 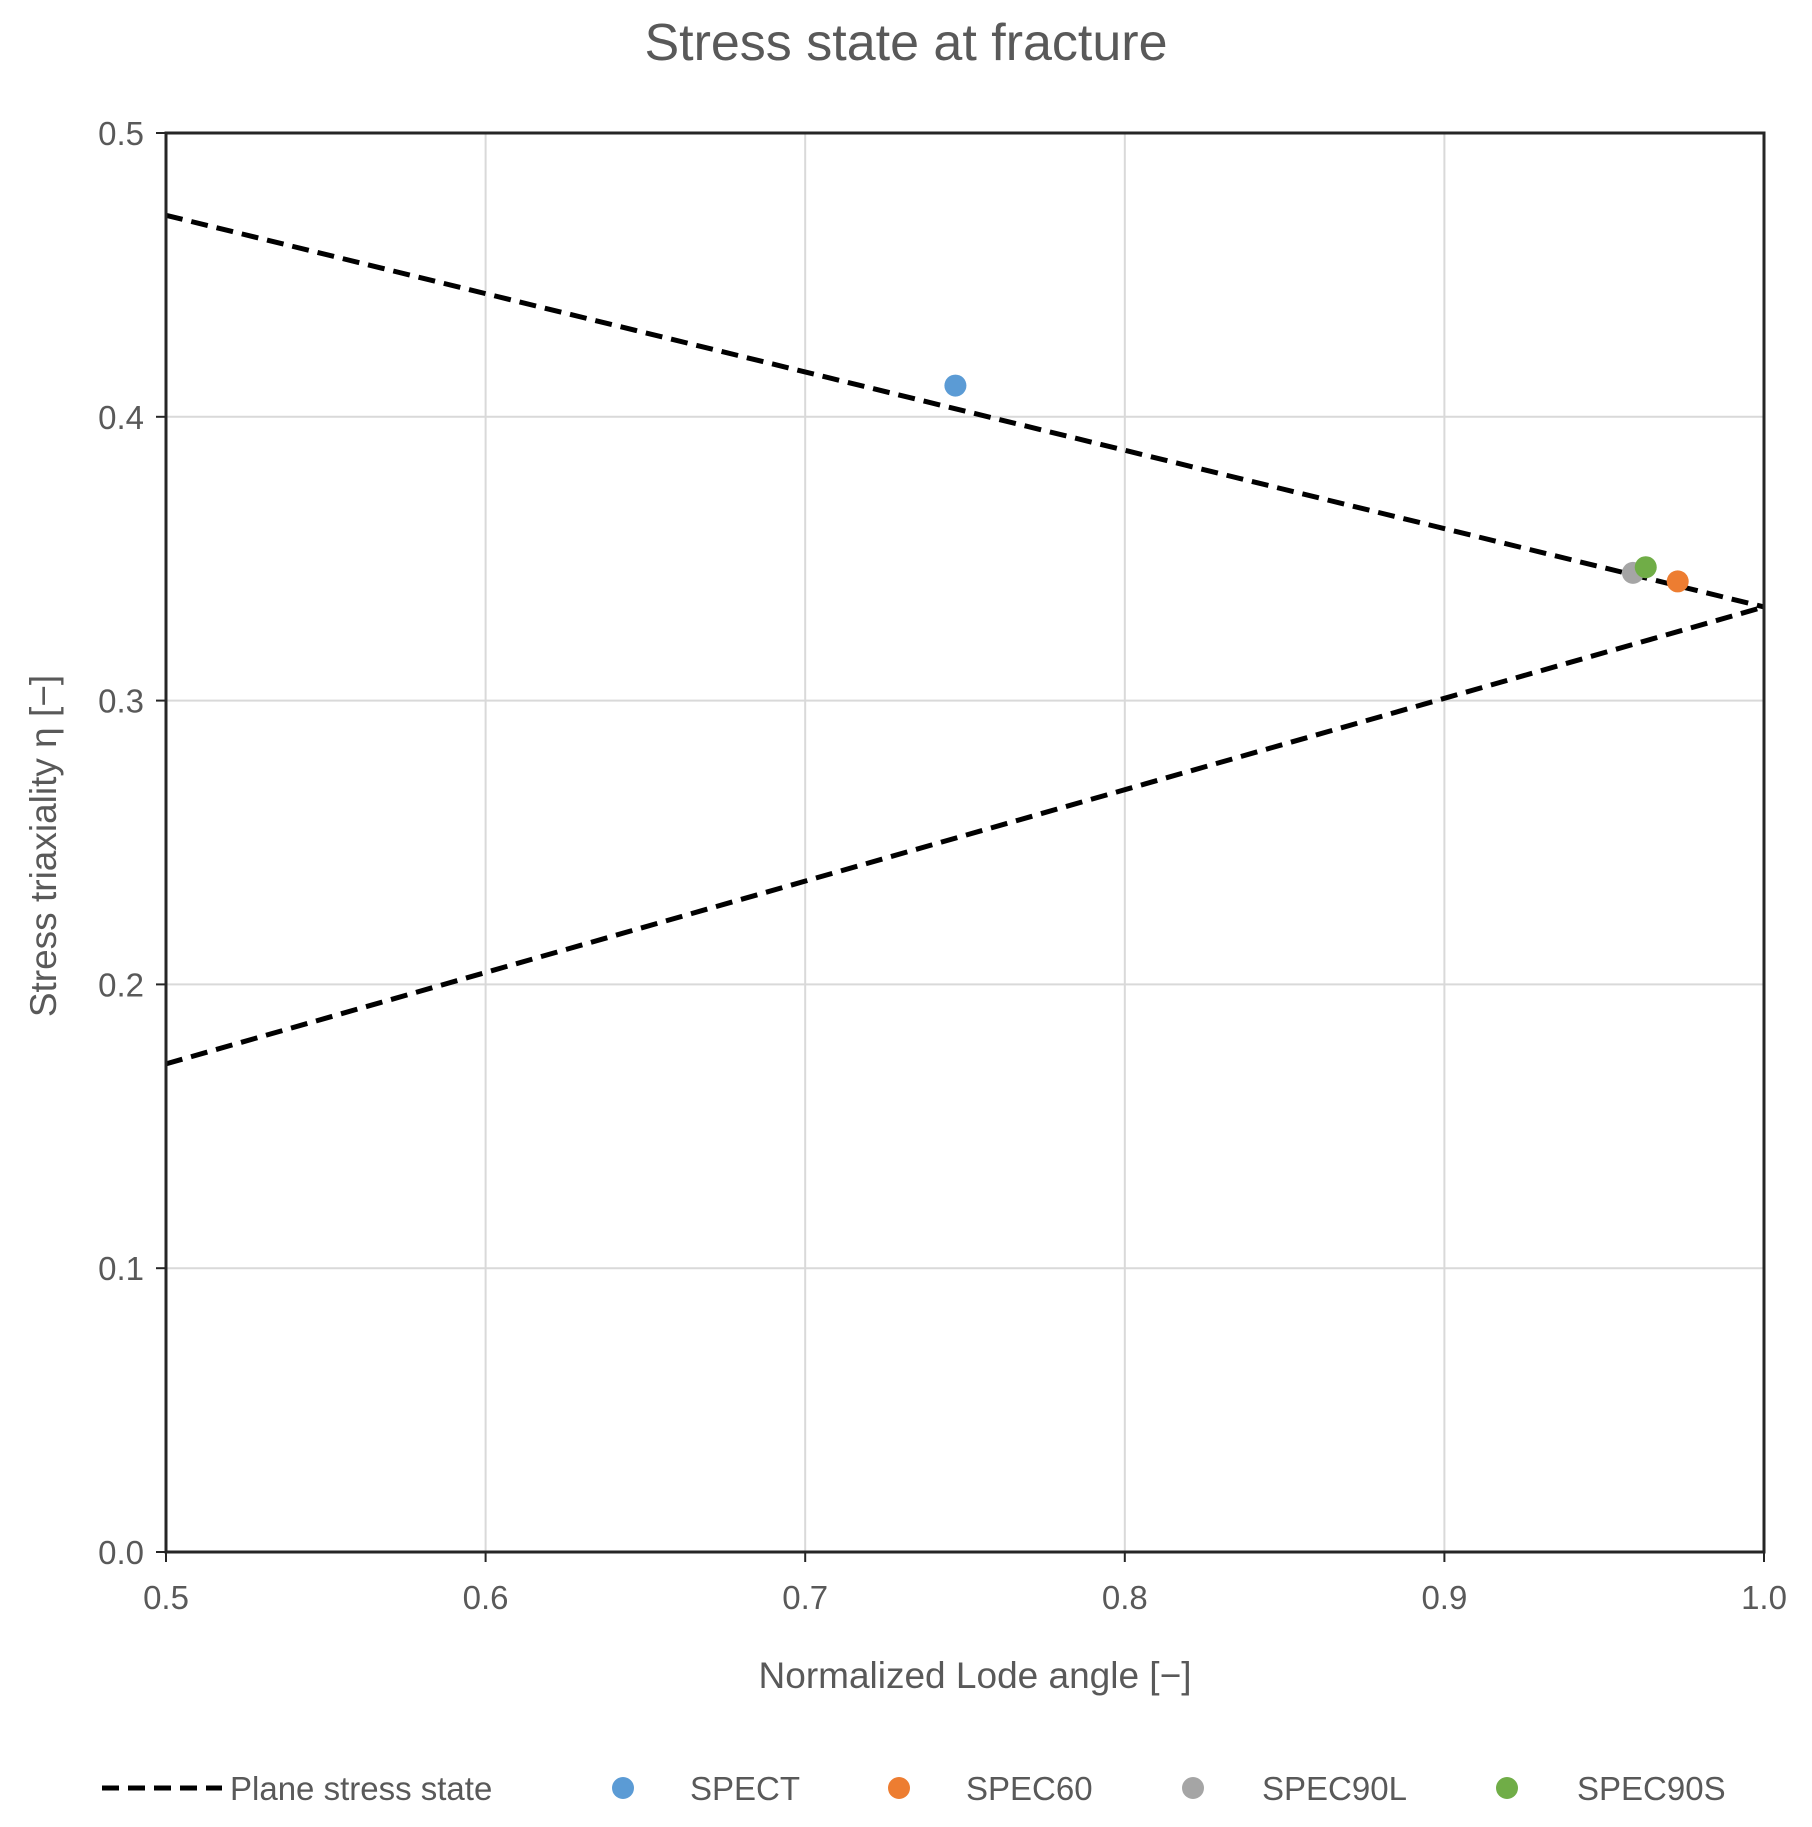 I want to click on data-points, so click(x=1316, y=483).